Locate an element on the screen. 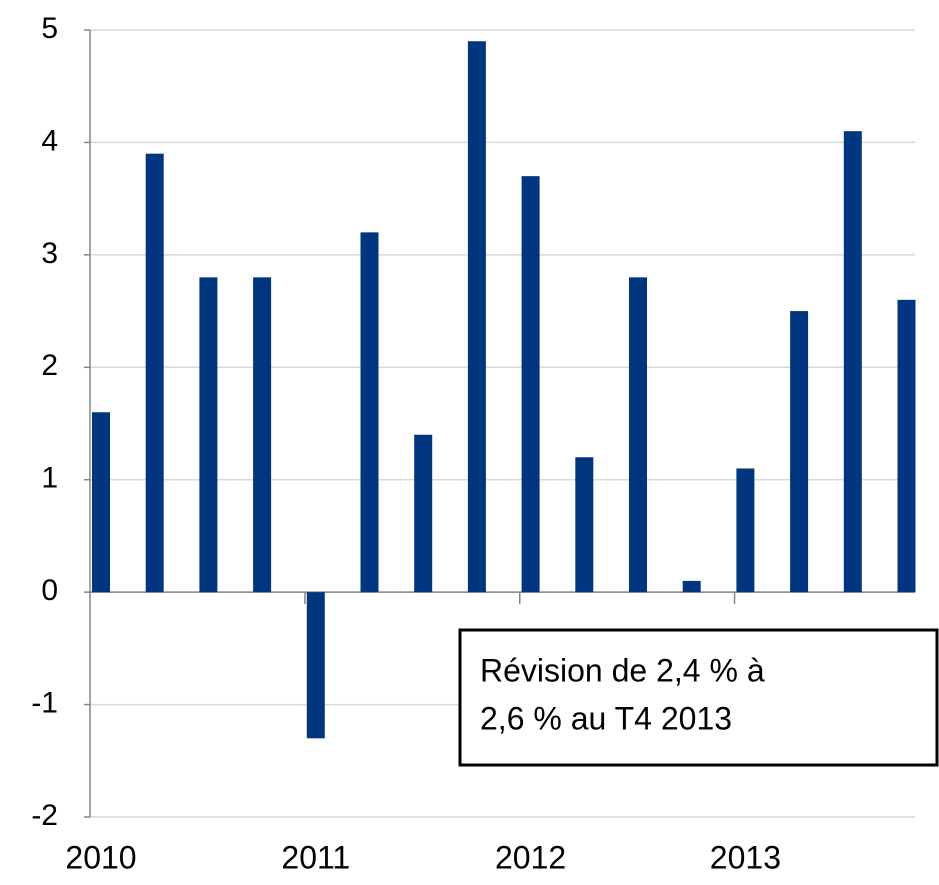  x-tick-label: 2010 is located at coordinates (100, 857).